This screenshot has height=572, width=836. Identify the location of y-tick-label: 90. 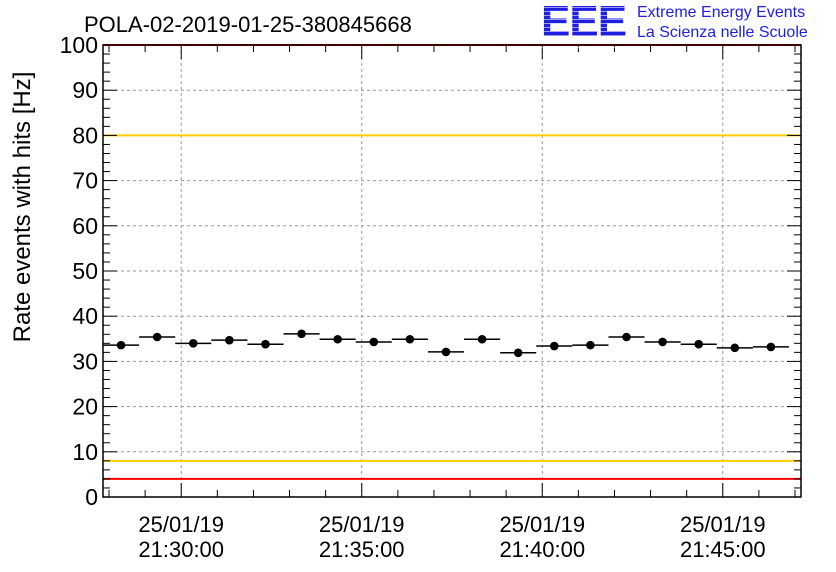
(85, 90).